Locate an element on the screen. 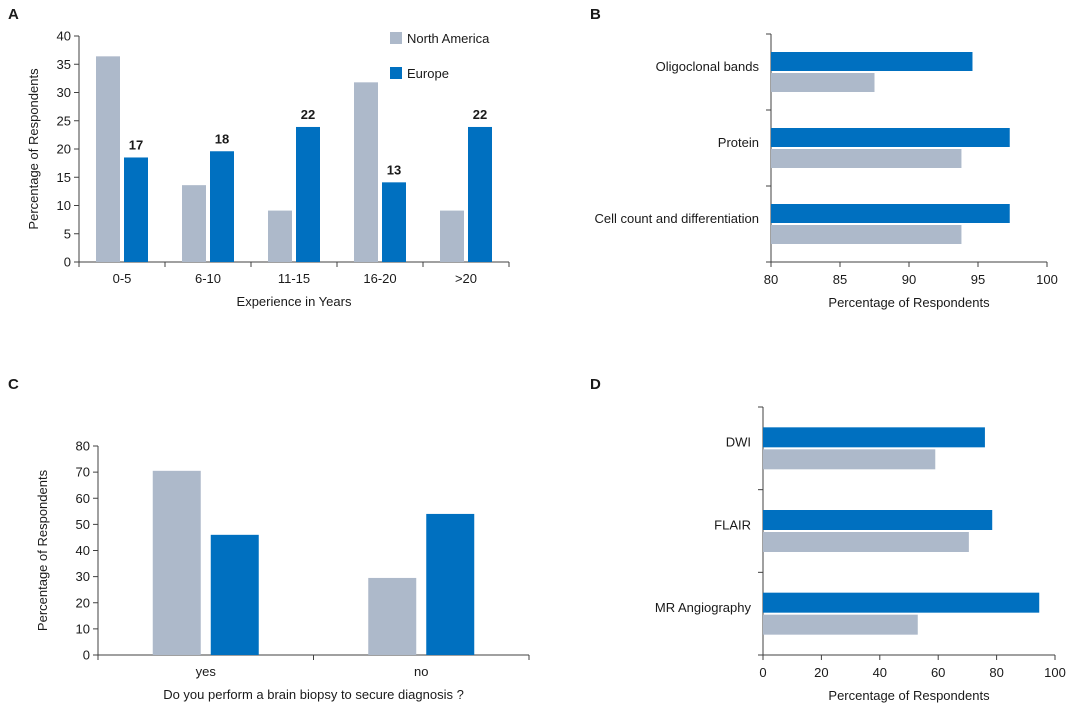 This screenshot has height=719, width=1084. panel-a-y-tick-label: 40 is located at coordinates (64, 36).